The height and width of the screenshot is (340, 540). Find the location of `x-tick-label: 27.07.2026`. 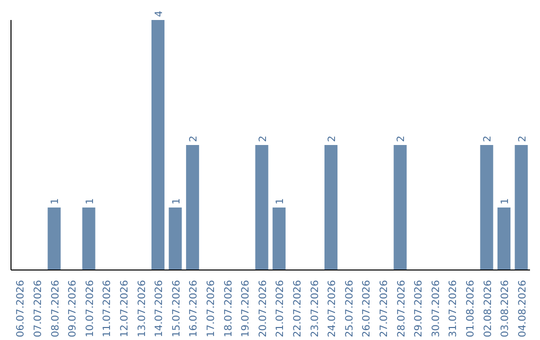

x-tick-label: 27.07.2026 is located at coordinates (384, 309).